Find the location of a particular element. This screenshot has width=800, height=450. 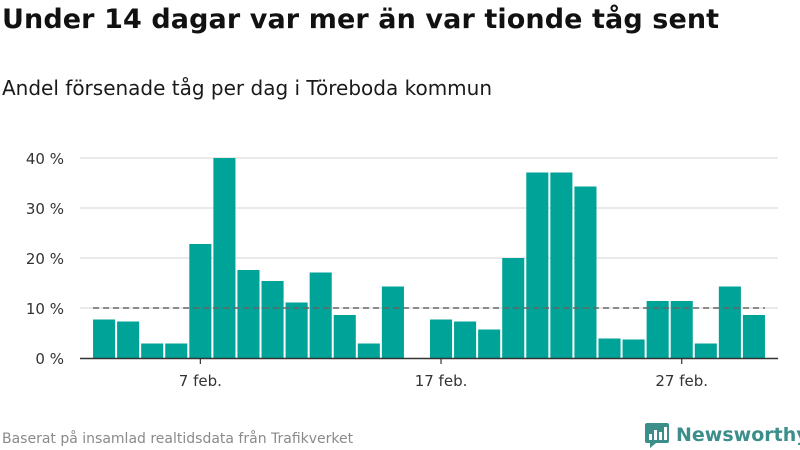

brand-logo: Newsworthy is located at coordinates (722, 435).